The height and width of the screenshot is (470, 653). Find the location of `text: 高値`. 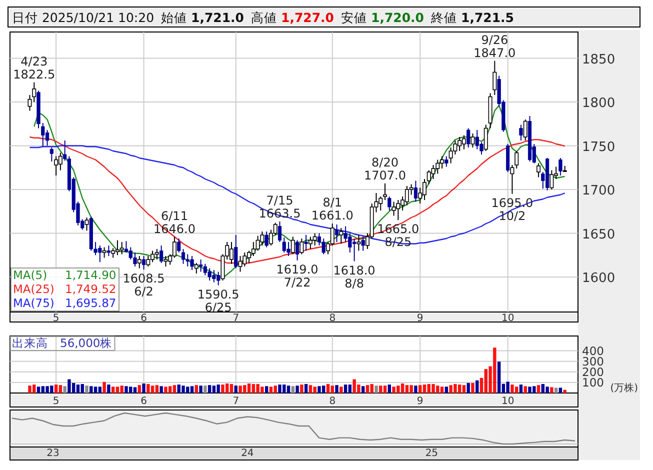

text: 高値 is located at coordinates (264, 17).